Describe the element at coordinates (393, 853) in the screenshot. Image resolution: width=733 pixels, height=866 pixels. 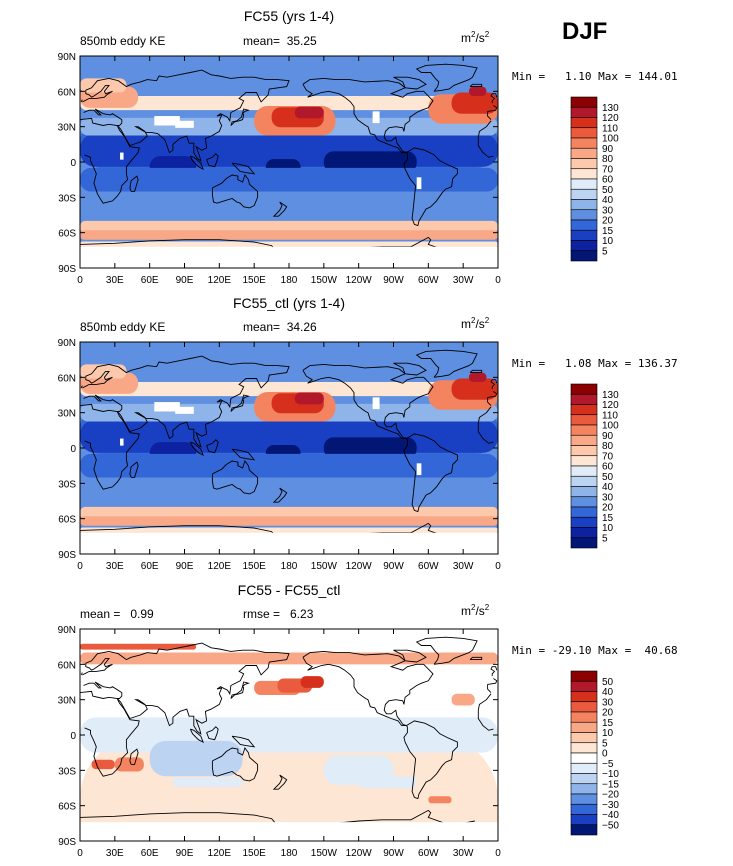
I see `lon-tick-label: 90W` at that location.